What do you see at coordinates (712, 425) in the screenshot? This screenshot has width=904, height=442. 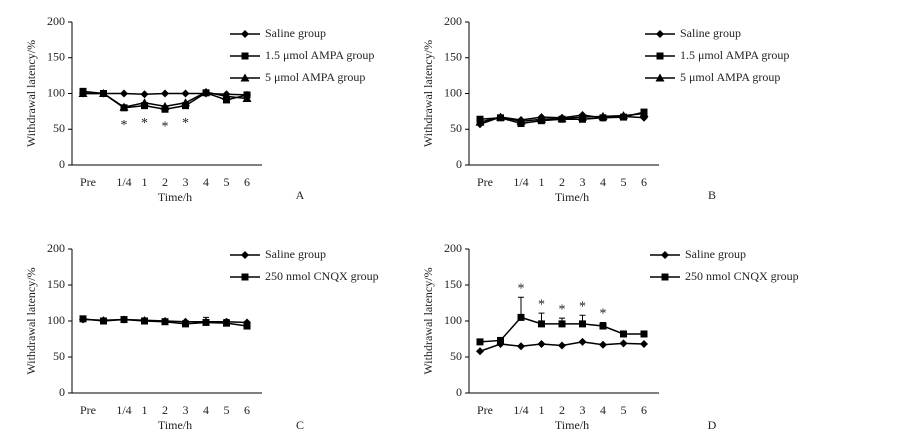 I see `panel-label: D` at bounding box center [712, 425].